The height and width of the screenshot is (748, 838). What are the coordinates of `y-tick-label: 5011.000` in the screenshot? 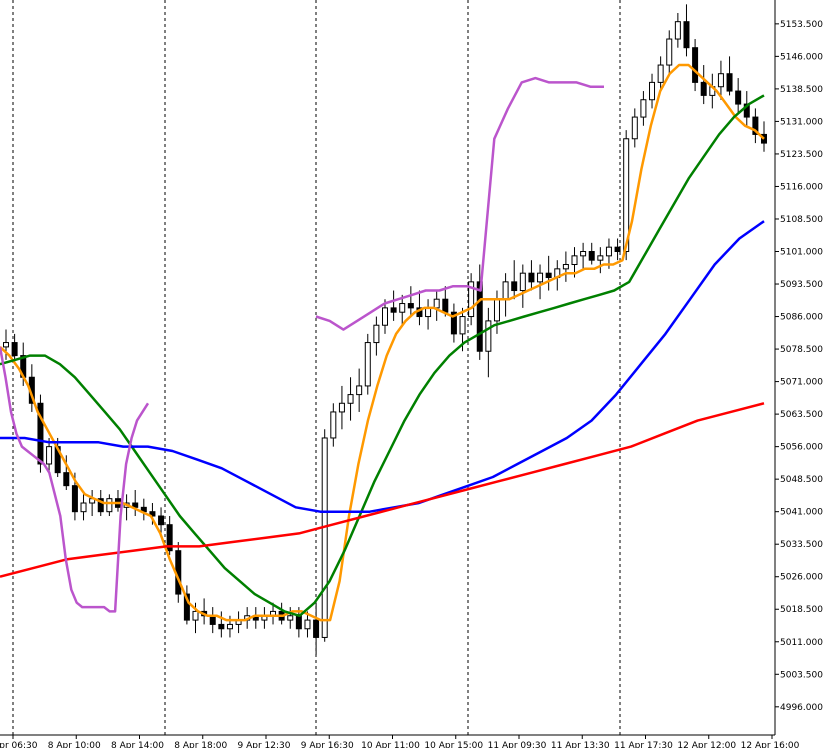 It's located at (801, 643).